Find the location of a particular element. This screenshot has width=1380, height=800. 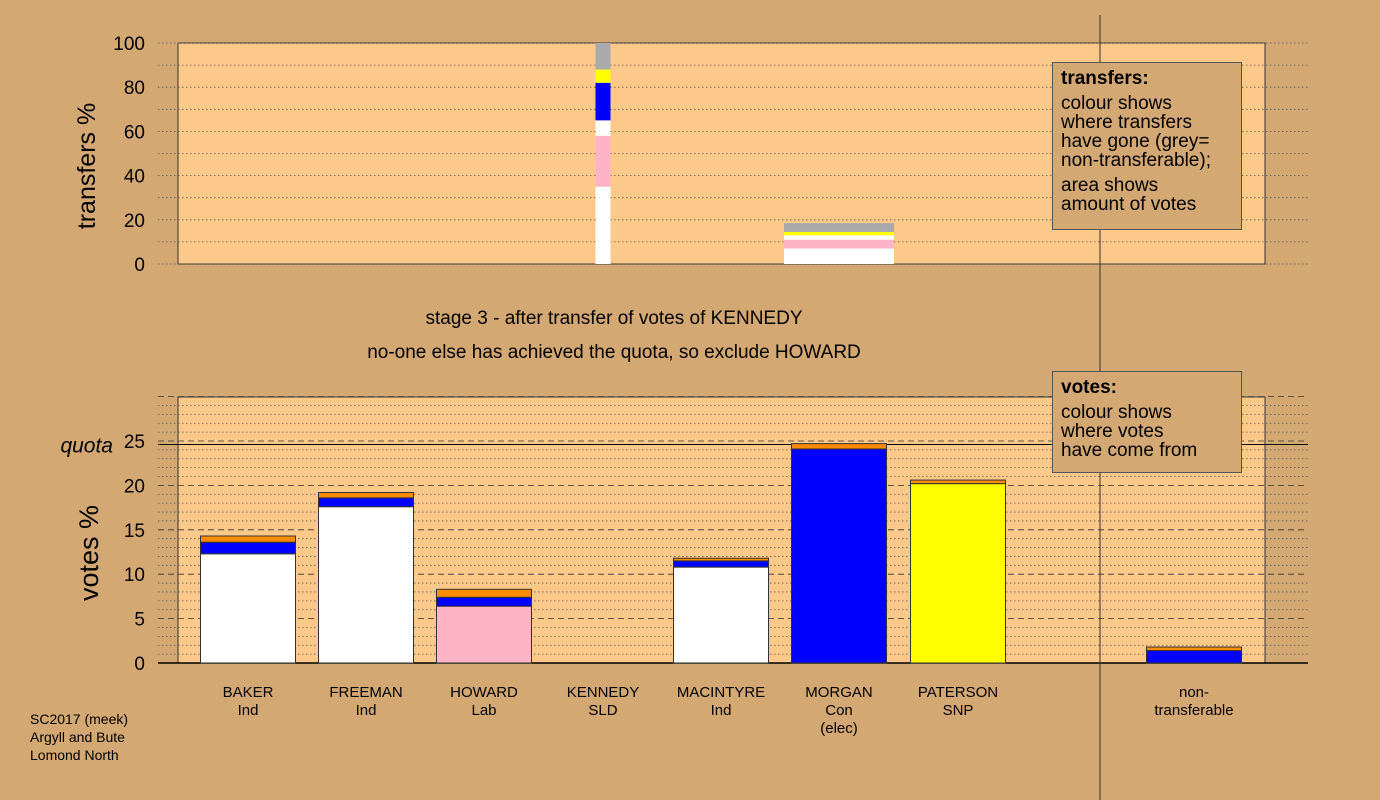

legend-line: where votes is located at coordinates (1112, 431).